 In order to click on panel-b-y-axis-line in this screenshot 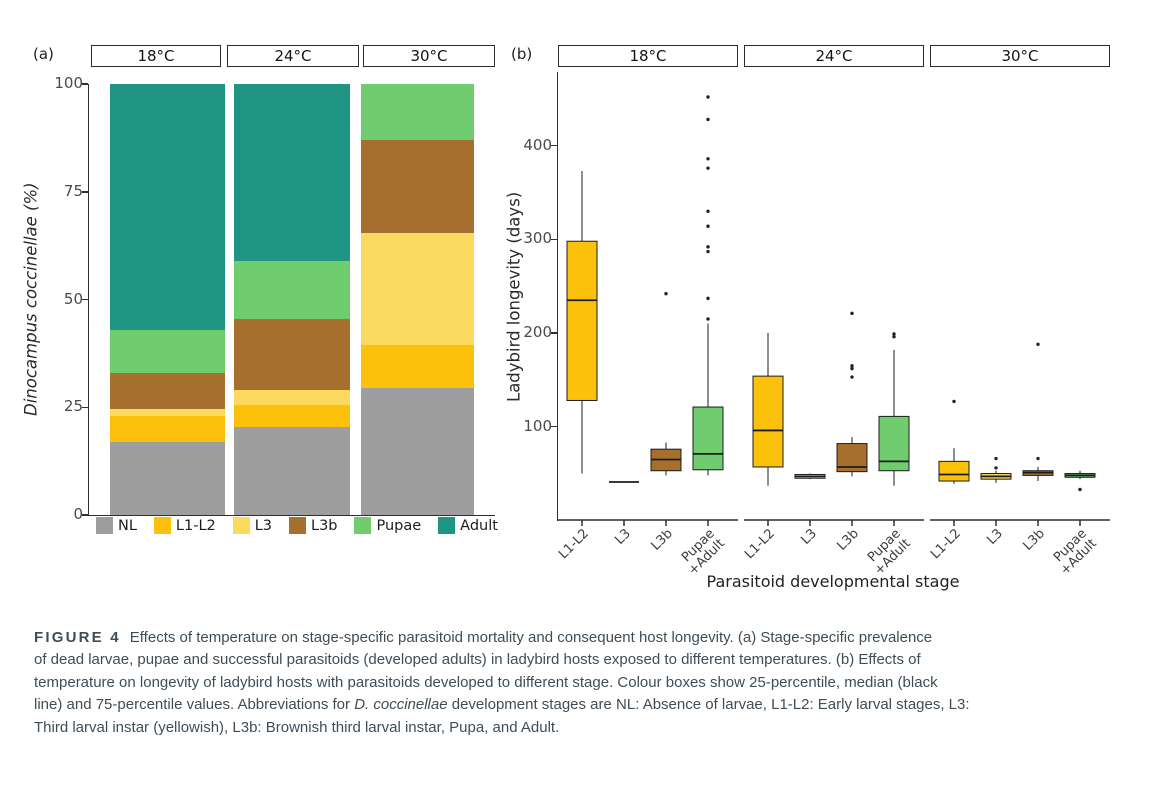, I will do `click(557, 296)`.